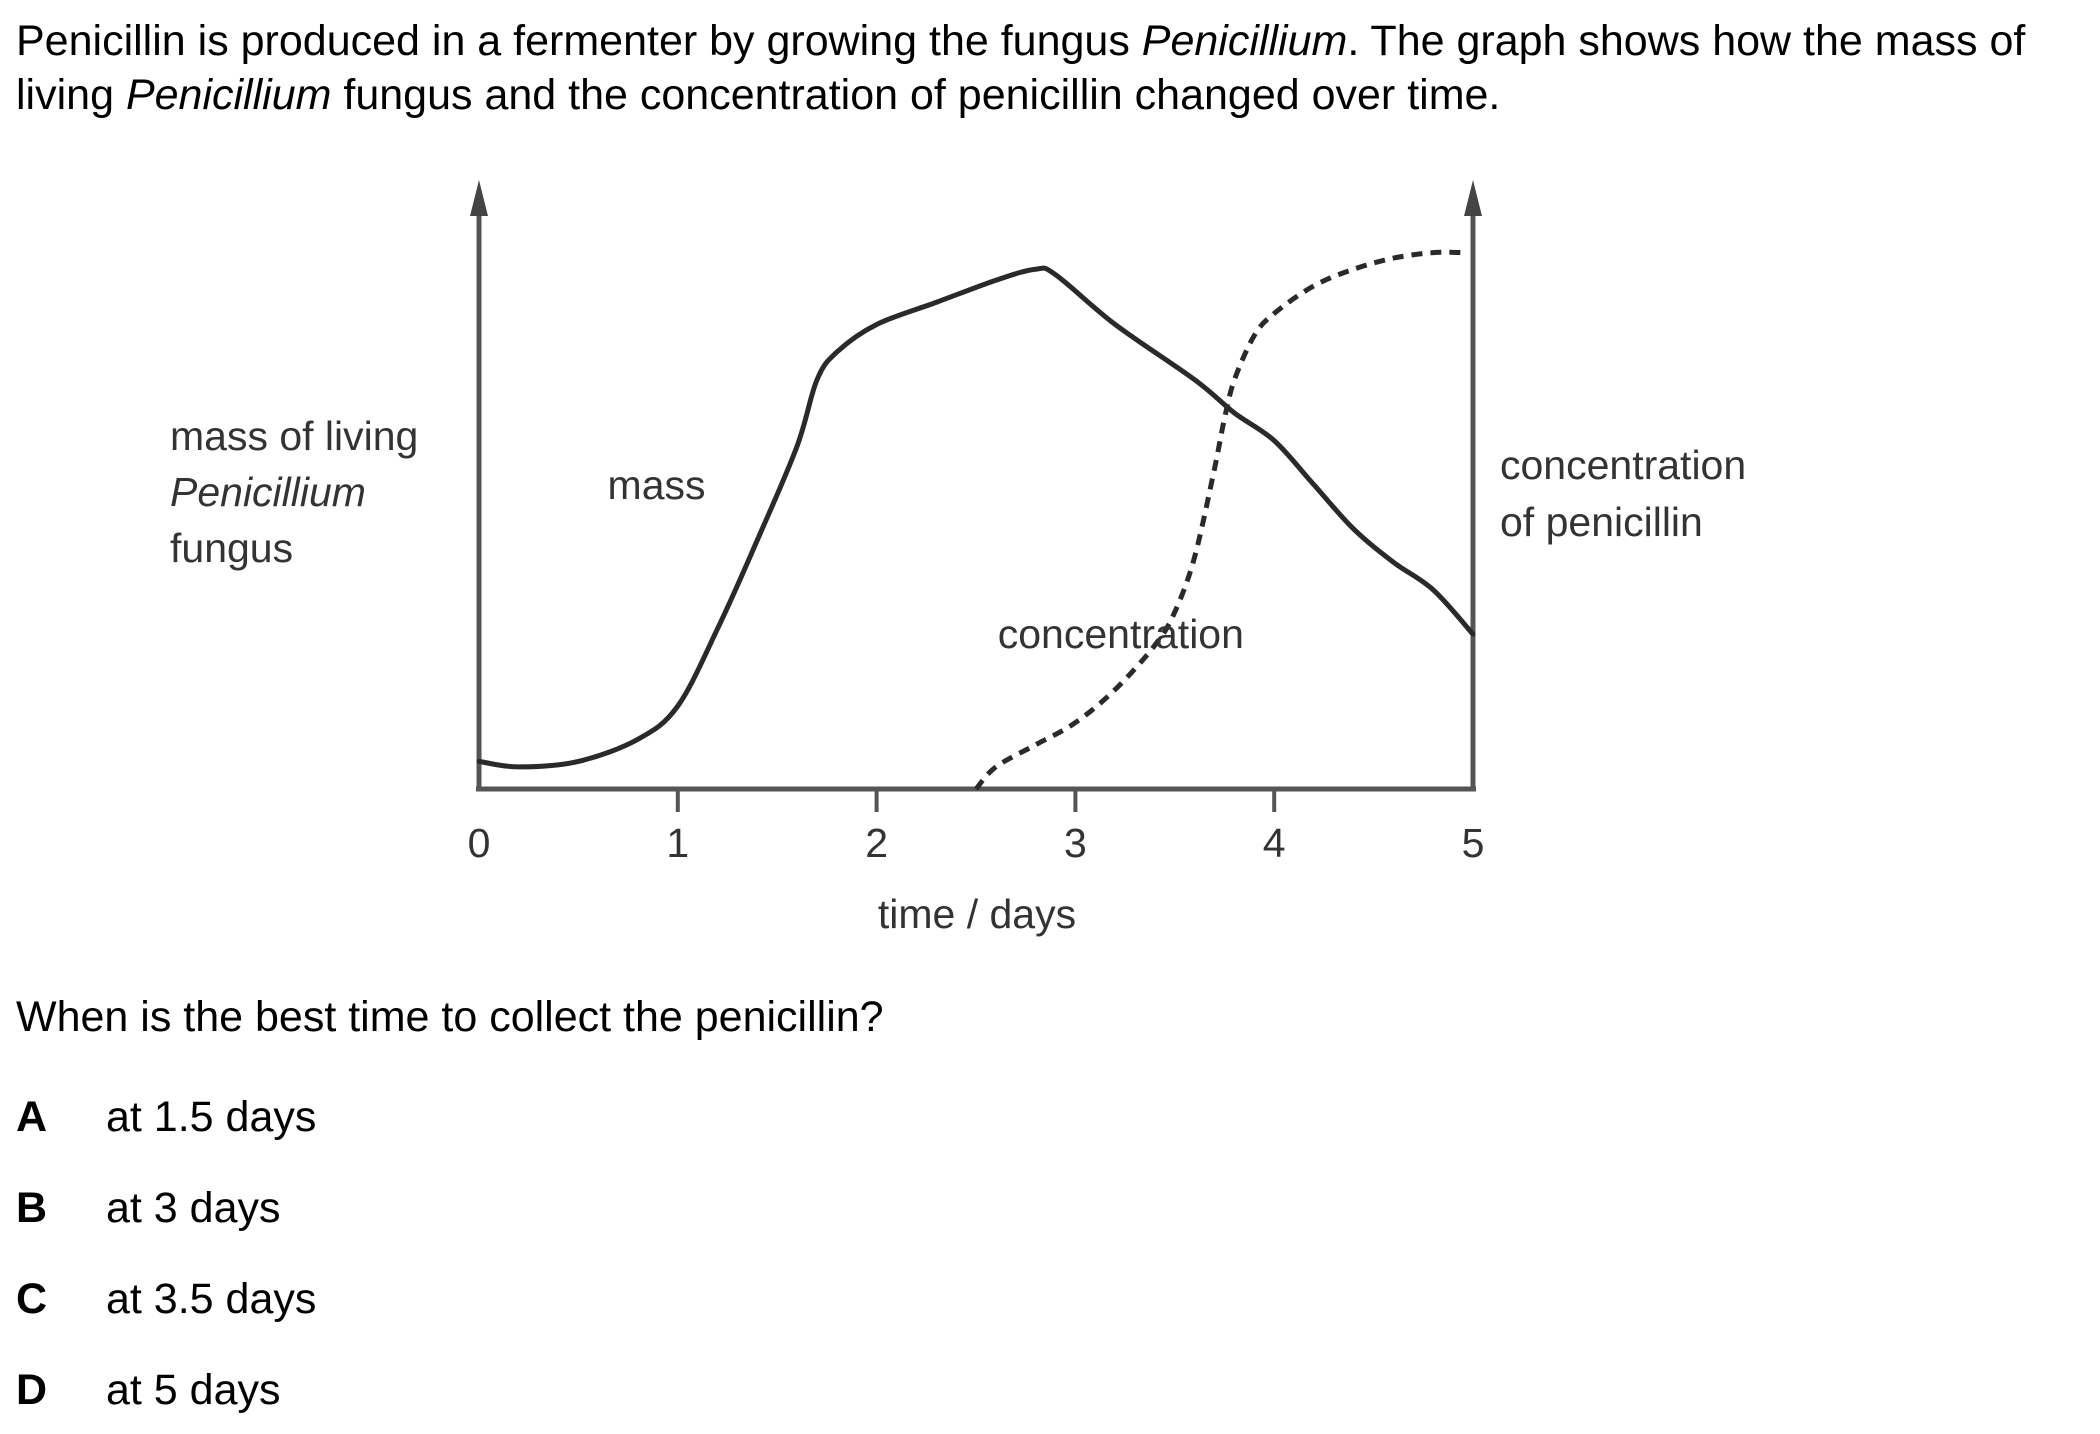 Image resolution: width=2100 pixels, height=1434 pixels. What do you see at coordinates (211, 1299) in the screenshot?
I see `option-c-text: at 3.5 days` at bounding box center [211, 1299].